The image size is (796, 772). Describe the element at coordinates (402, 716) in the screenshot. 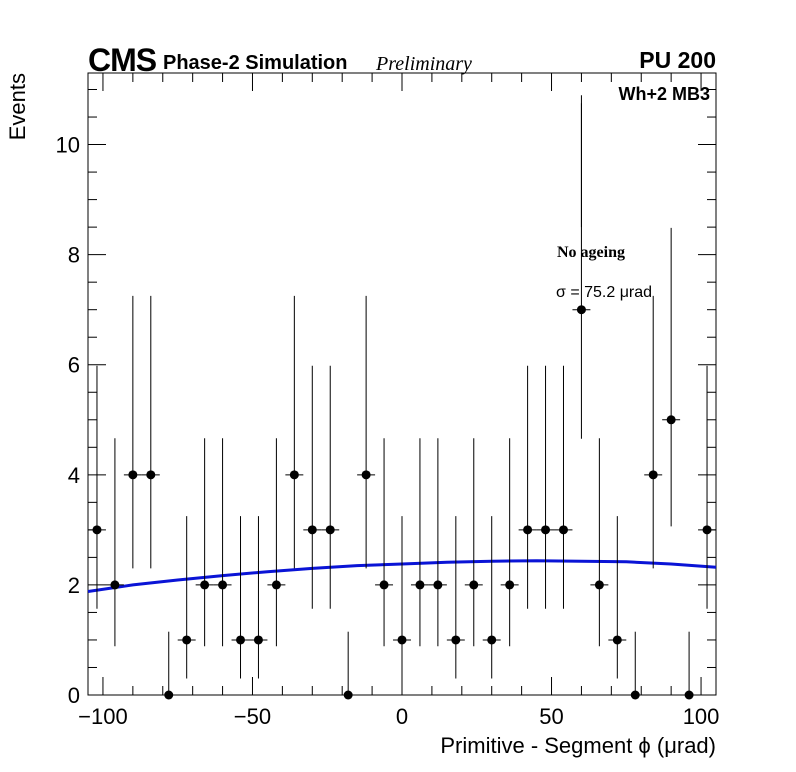

I see `x-tick-label: 0` at that location.